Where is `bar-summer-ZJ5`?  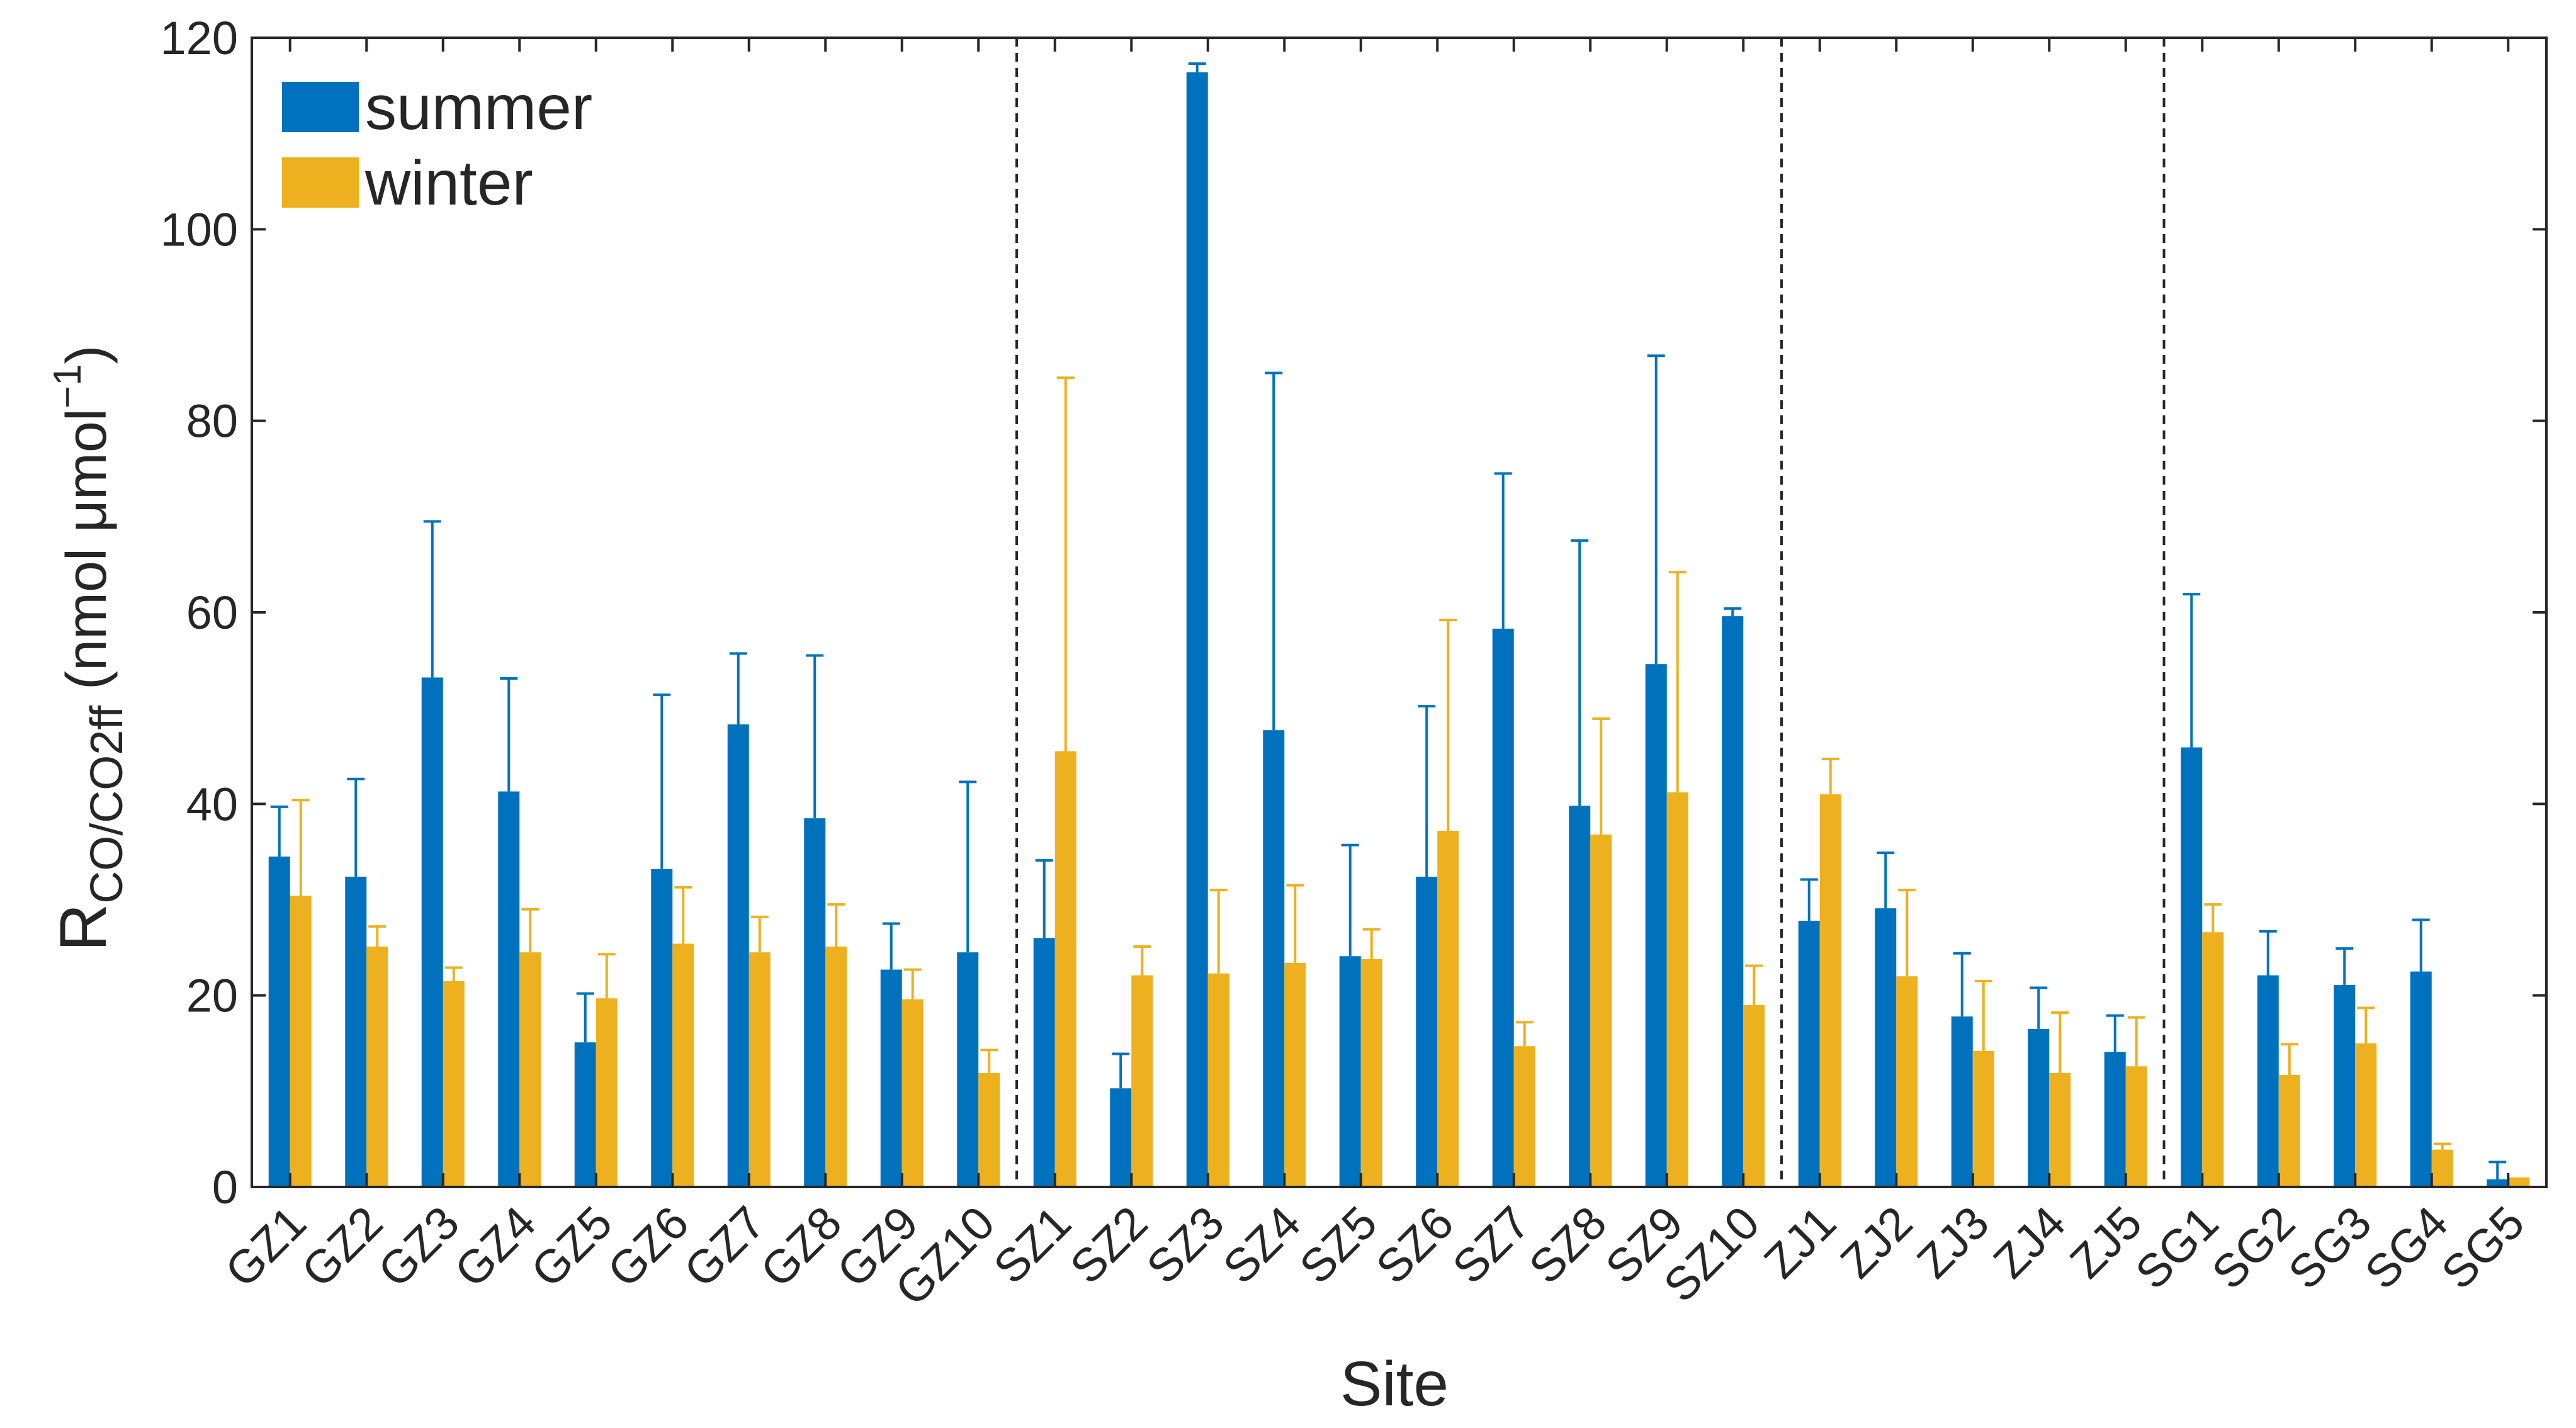 bar-summer-ZJ5 is located at coordinates (2115, 1119).